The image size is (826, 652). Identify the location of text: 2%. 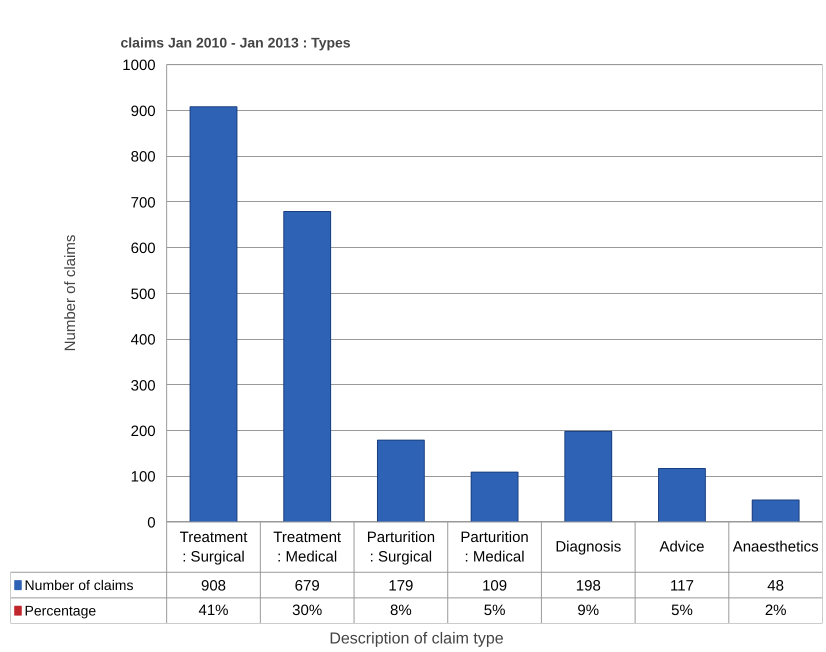
(775, 611).